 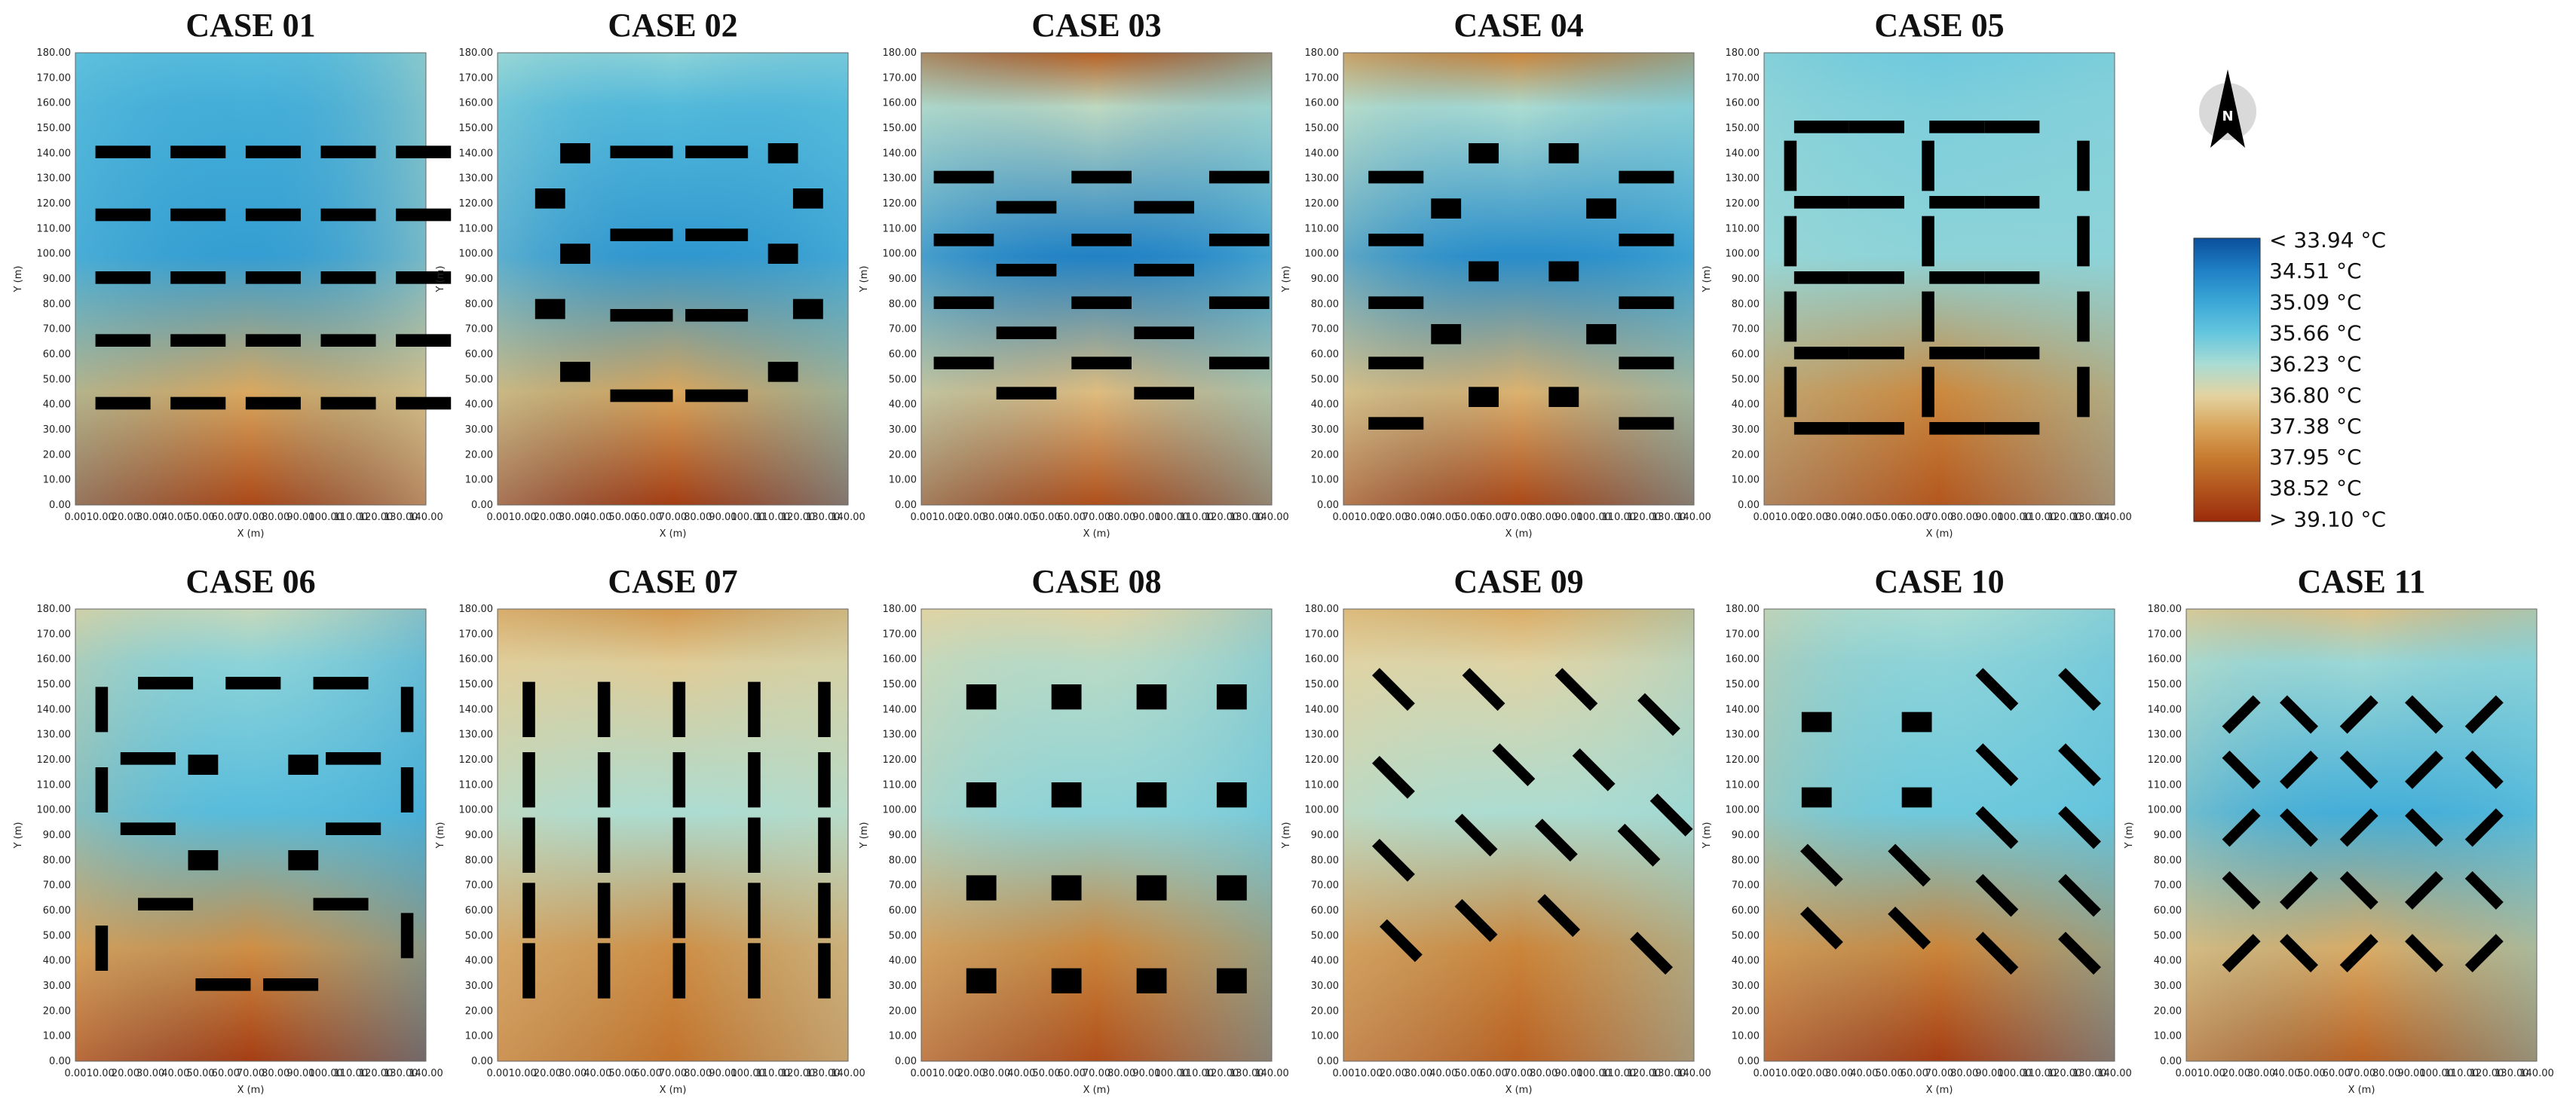 I want to click on y-tick-label: 80.00, so click(x=479, y=304).